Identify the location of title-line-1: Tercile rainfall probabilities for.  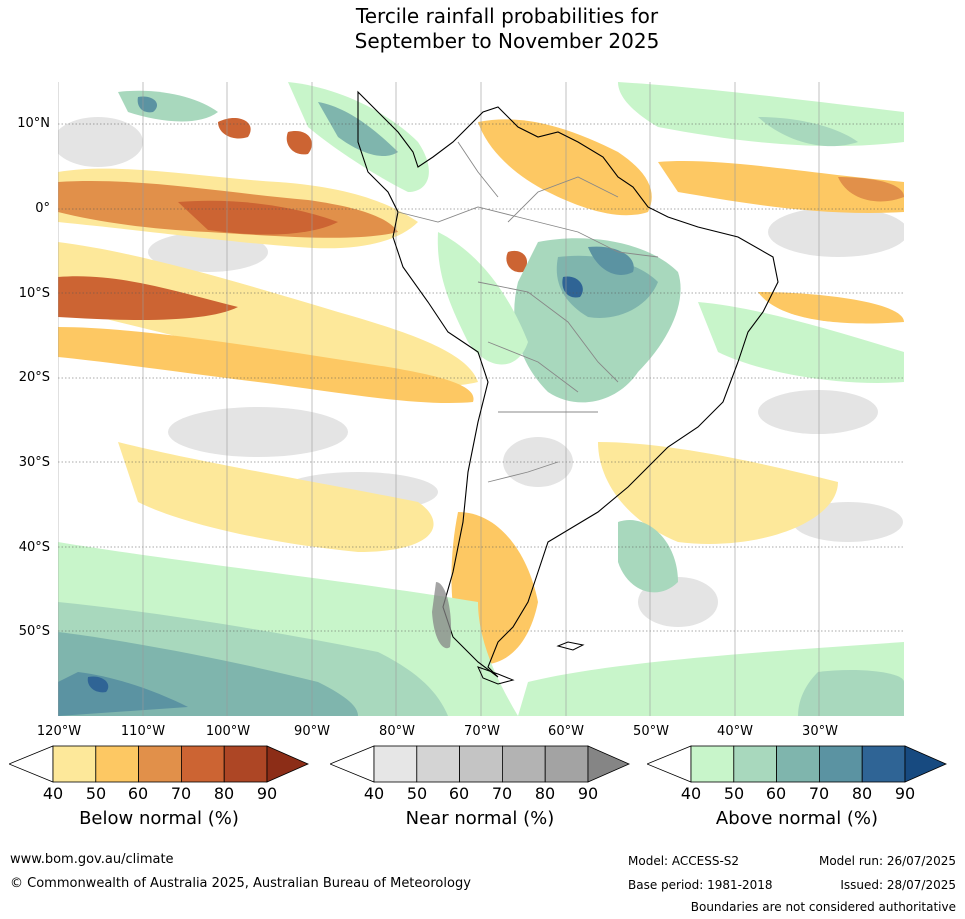
(507, 16).